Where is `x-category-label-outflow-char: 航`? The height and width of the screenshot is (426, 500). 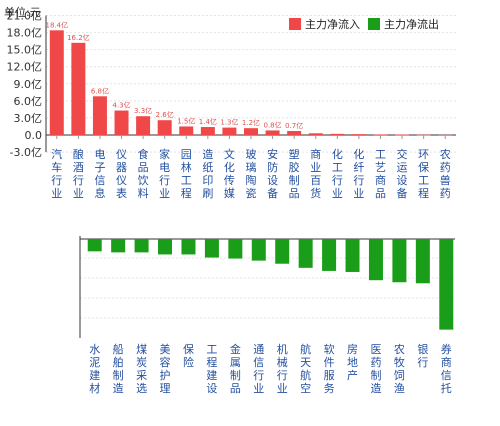
x-category-label-outflow-char: 航 is located at coordinates (305, 375).